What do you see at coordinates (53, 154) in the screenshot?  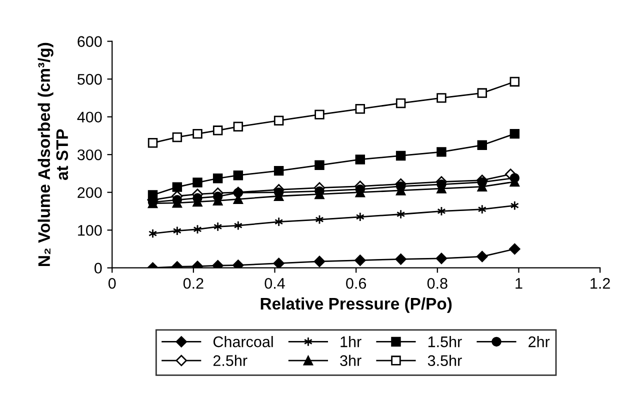 I see `y-axis-title: N₂ Volume Adsorbed (cm³/g) at STP` at bounding box center [53, 154].